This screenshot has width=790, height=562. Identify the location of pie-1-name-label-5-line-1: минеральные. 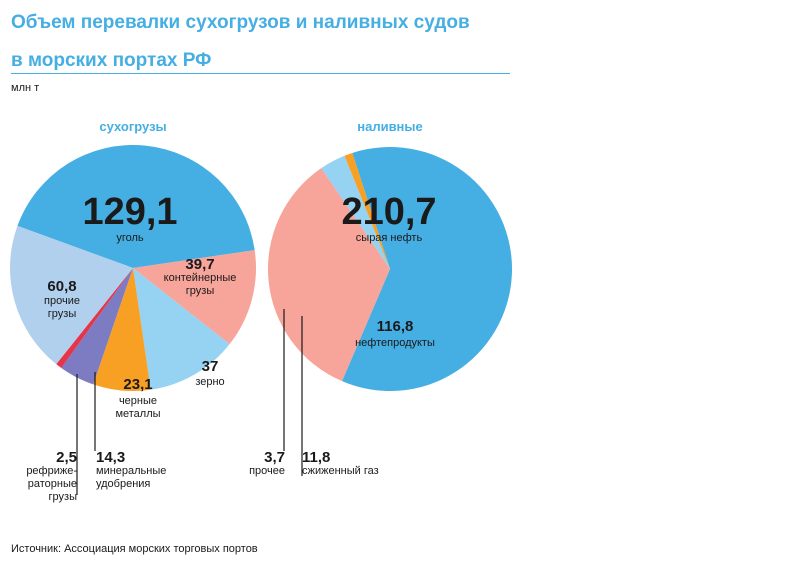
(131, 471).